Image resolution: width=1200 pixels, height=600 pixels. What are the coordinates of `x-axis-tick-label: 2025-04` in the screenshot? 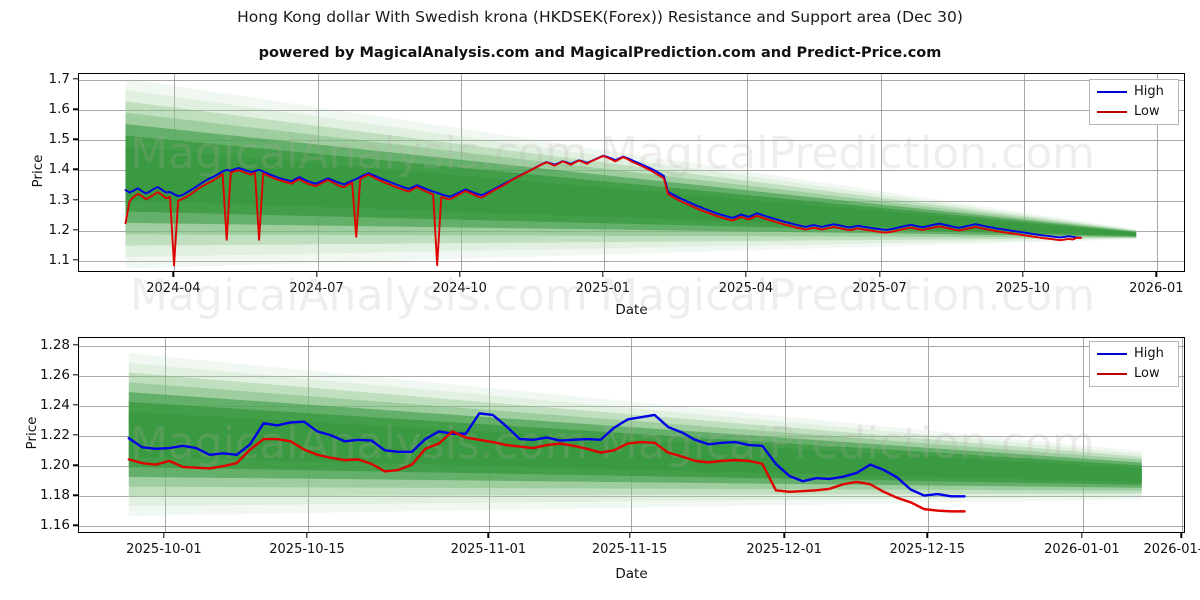 It's located at (746, 288).